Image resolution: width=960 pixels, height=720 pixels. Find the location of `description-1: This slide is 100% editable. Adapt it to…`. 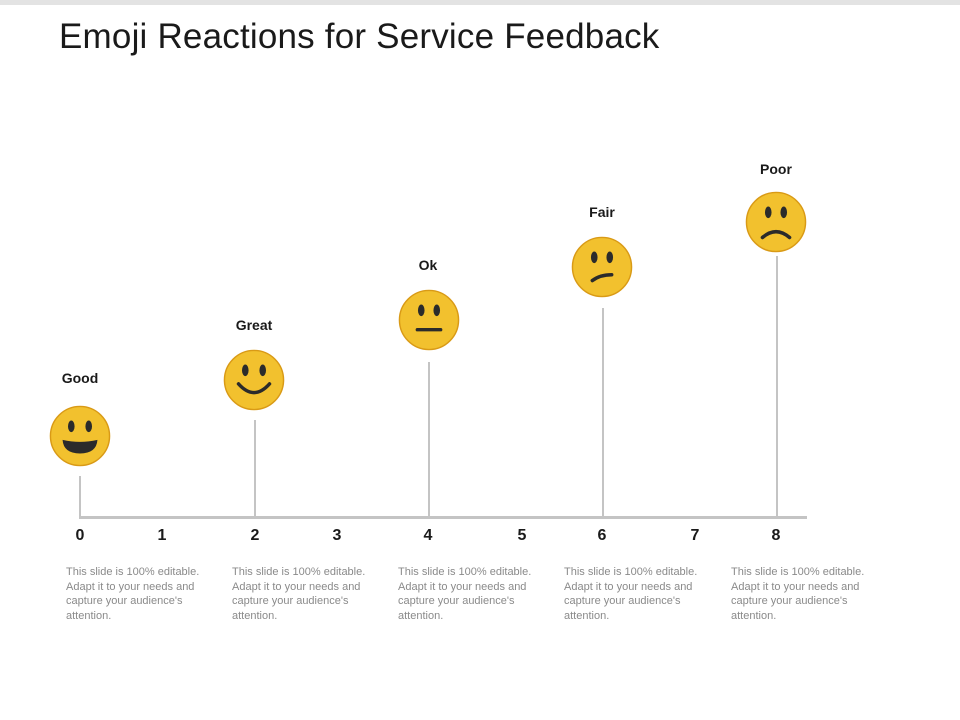

description-1: This slide is 100% editable. Adapt it to… is located at coordinates (133, 594).